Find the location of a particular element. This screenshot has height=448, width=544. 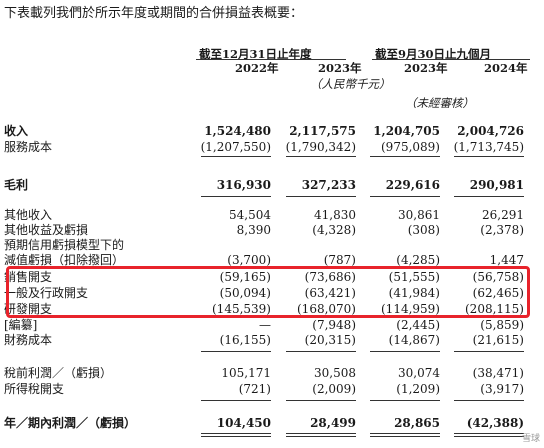

row-value-col3: 28,865 is located at coordinates (417, 423).